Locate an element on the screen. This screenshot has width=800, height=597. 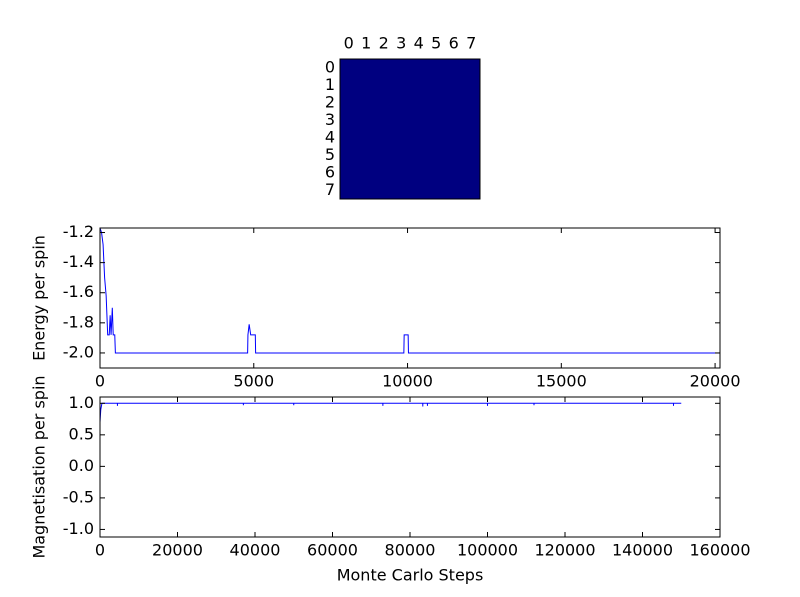
x-tick-label: 3 is located at coordinates (401, 43).